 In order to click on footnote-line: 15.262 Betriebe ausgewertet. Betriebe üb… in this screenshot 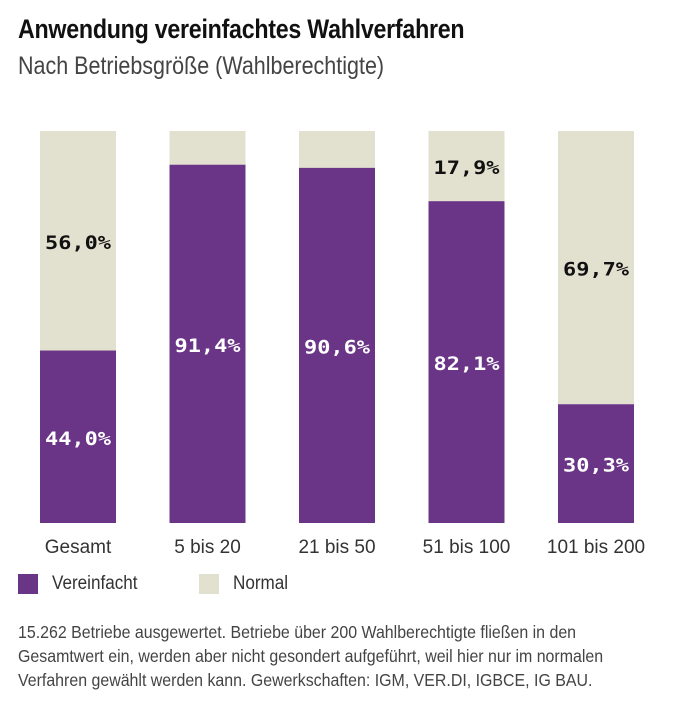, I will do `click(297, 632)`.